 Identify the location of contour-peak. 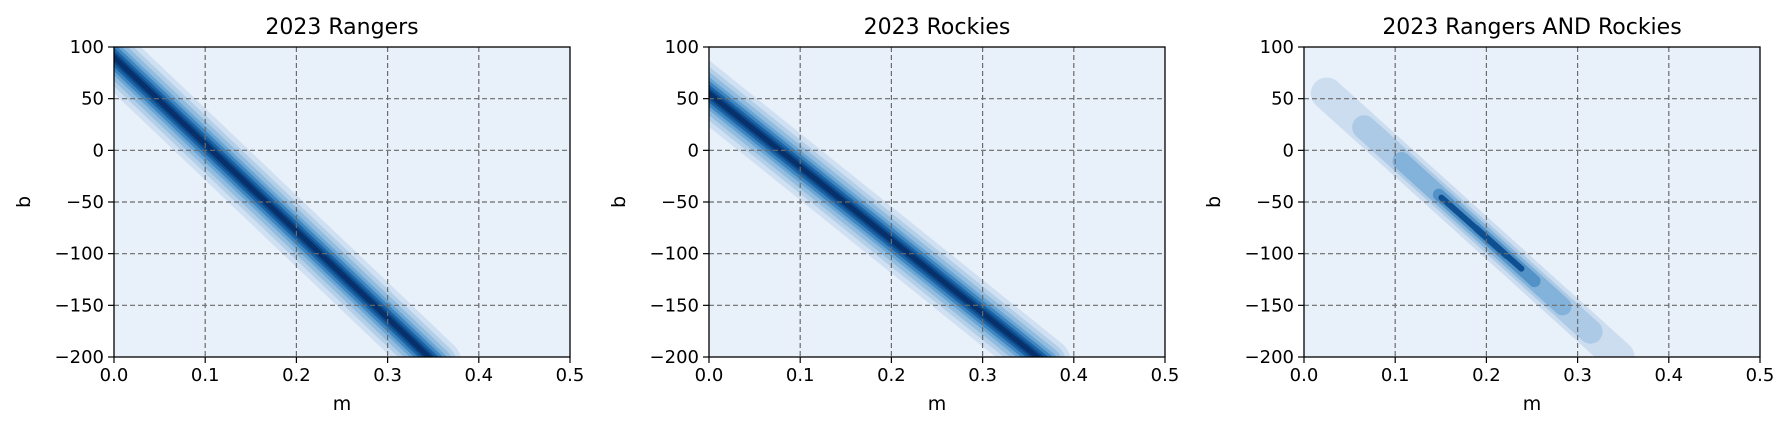
(1481, 233).